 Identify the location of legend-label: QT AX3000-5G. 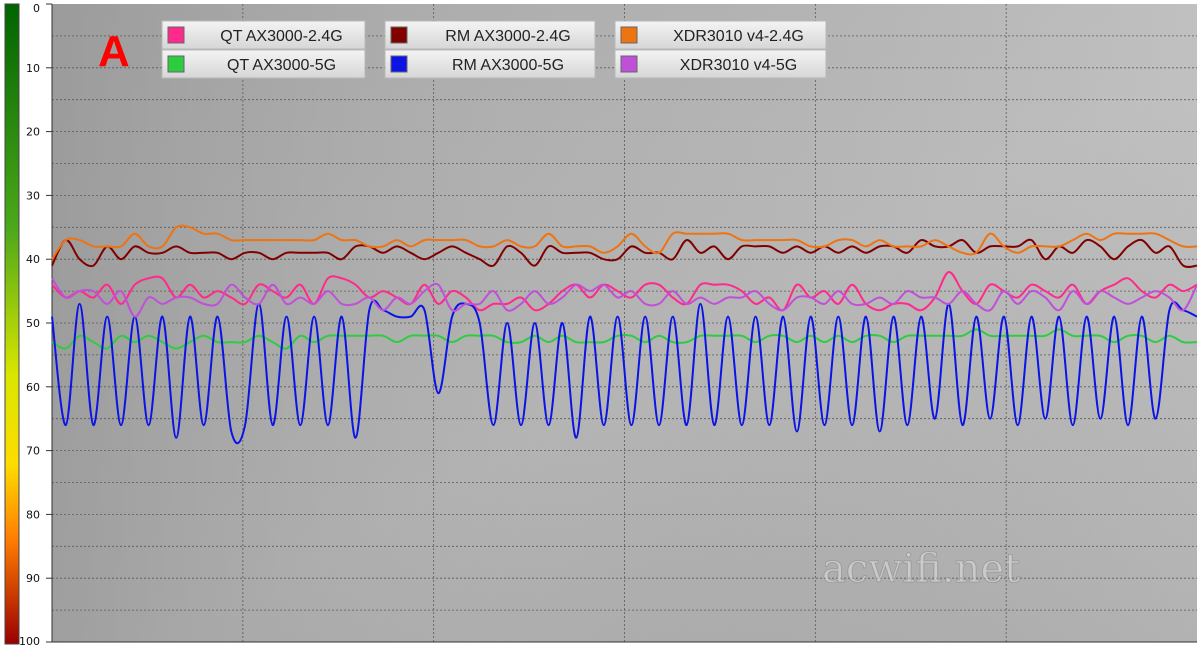
(281, 65).